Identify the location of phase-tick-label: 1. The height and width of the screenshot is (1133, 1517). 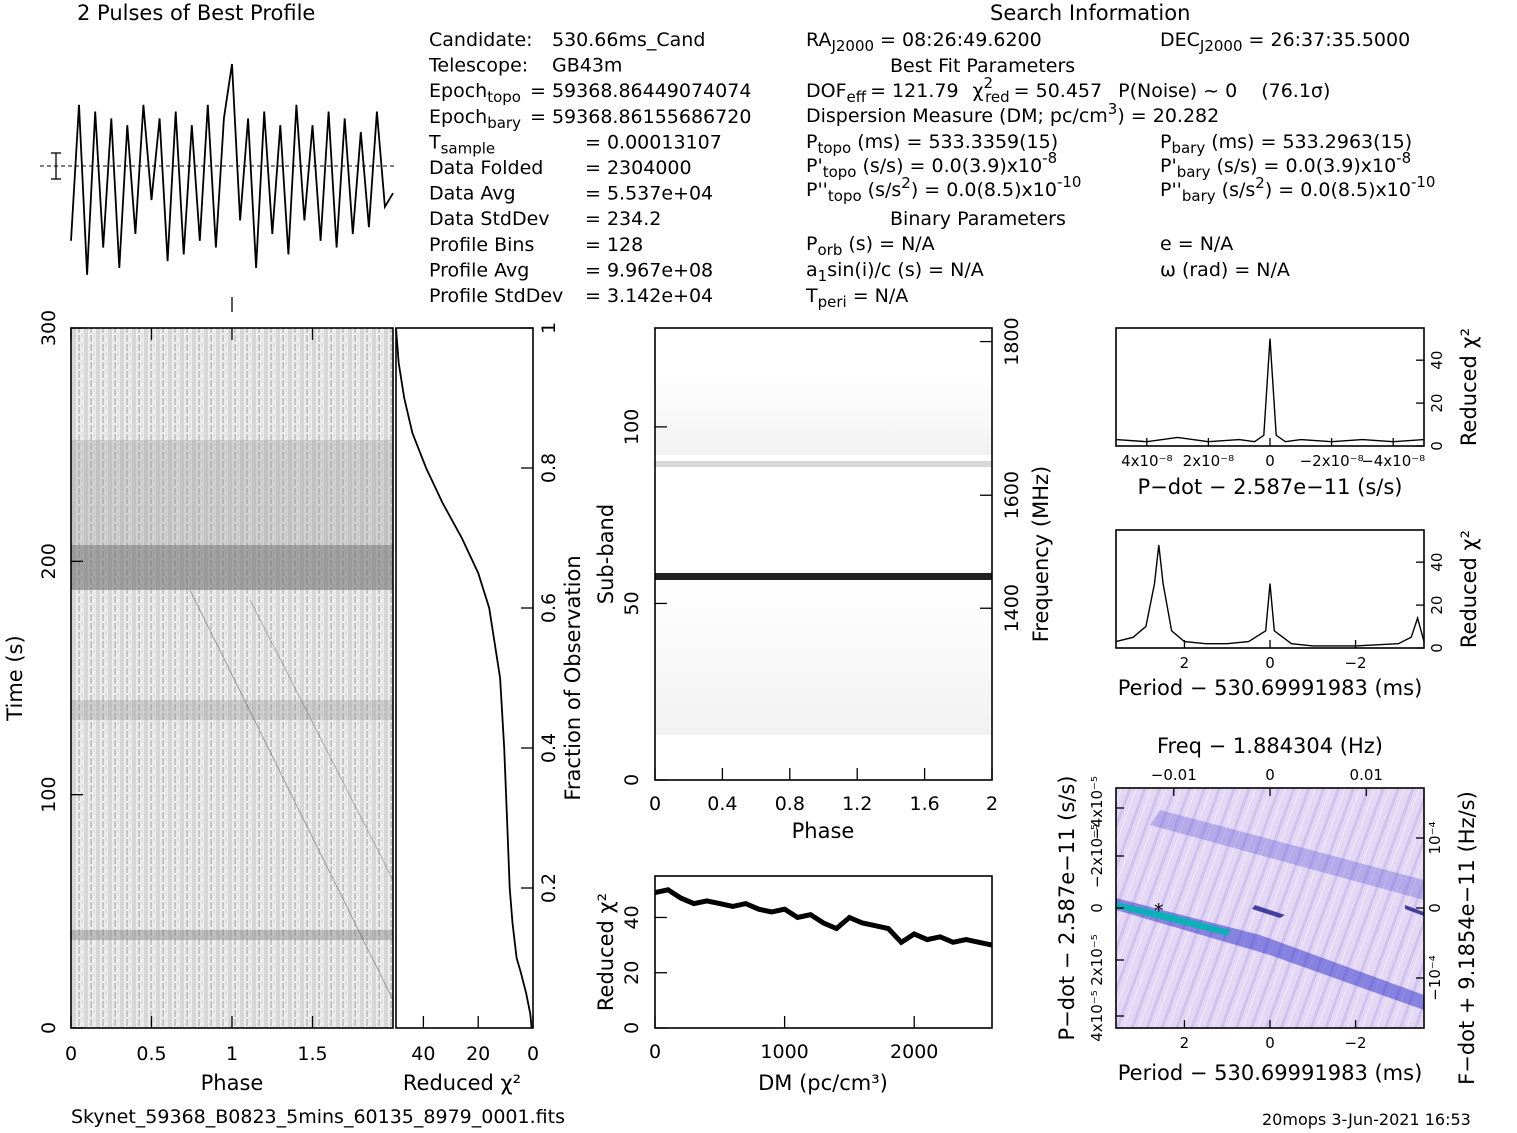
(232, 1054).